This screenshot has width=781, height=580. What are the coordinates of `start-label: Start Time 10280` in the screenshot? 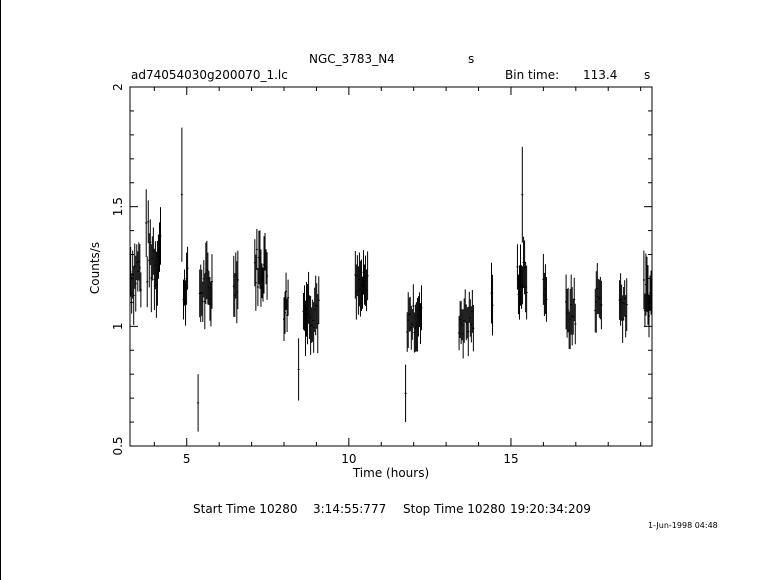 It's located at (245, 509).